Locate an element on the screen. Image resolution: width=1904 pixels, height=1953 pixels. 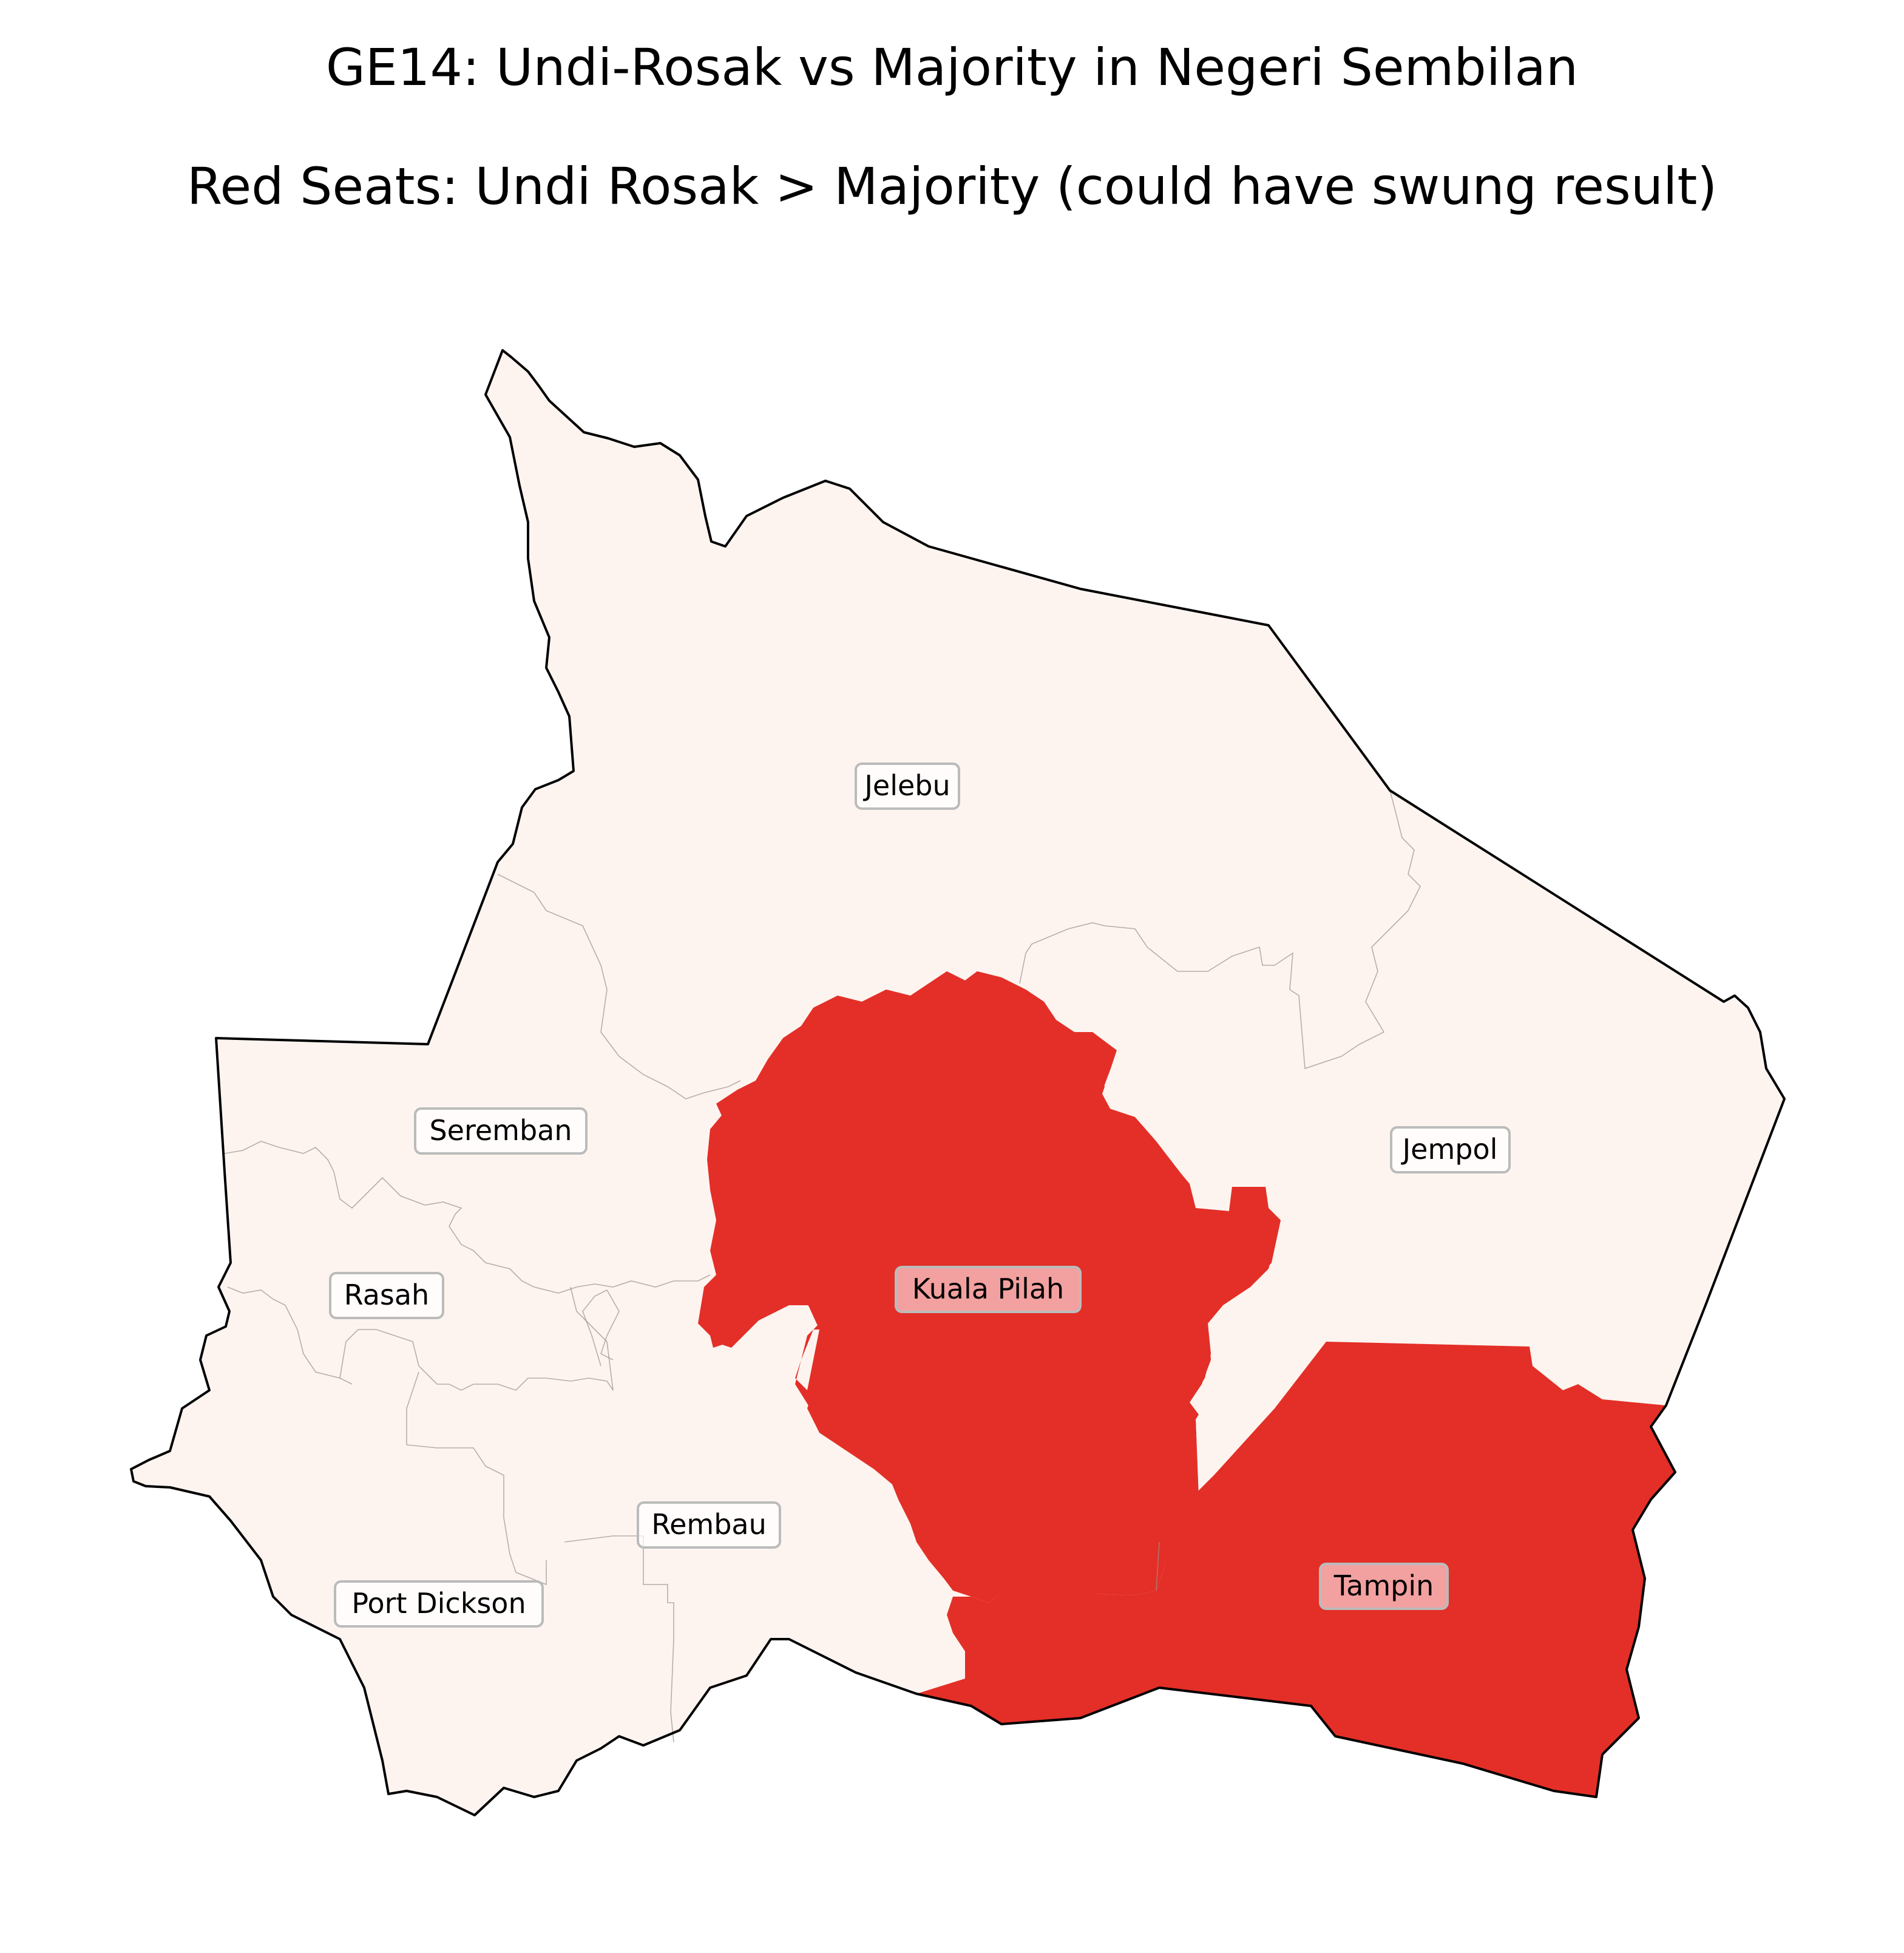
svg-text: Port Dickson is located at coordinates (438, 1603).